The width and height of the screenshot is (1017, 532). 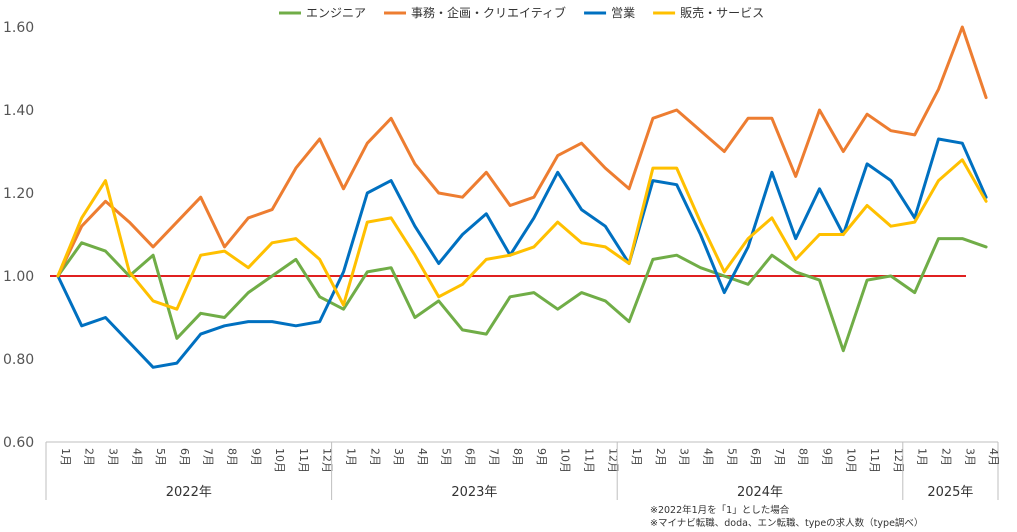 What do you see at coordinates (786, 523) in the screenshot?
I see `note-source: ※マイナビ転職、doda、エン転職、typeの求人数（type調べ）` at bounding box center [786, 523].